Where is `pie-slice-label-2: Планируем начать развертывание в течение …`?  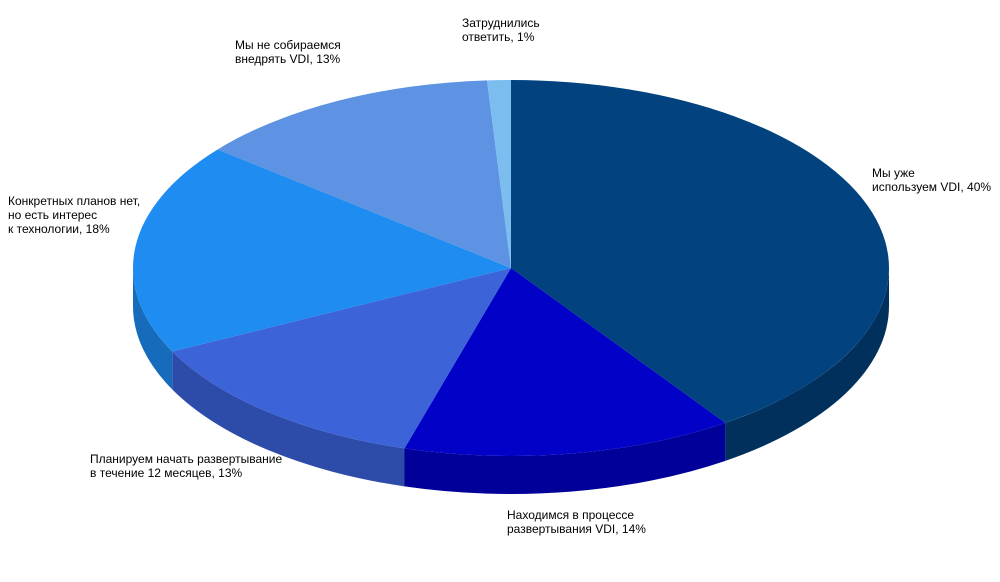
pie-slice-label-2: Планируем начать развертывание в течение … is located at coordinates (186, 466).